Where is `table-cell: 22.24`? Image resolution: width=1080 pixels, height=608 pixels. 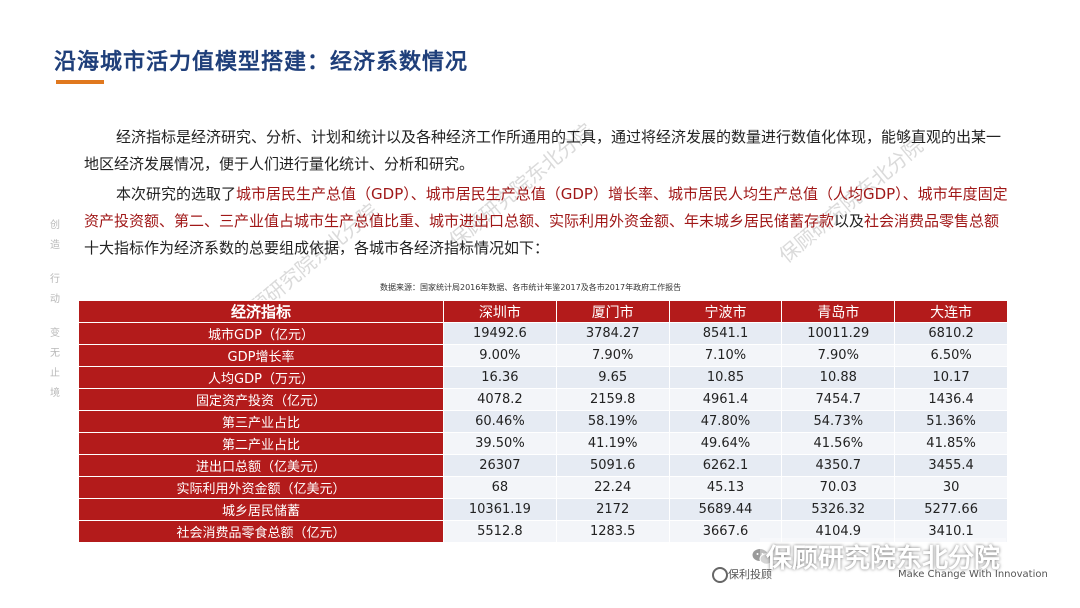 table-cell: 22.24 is located at coordinates (612, 487).